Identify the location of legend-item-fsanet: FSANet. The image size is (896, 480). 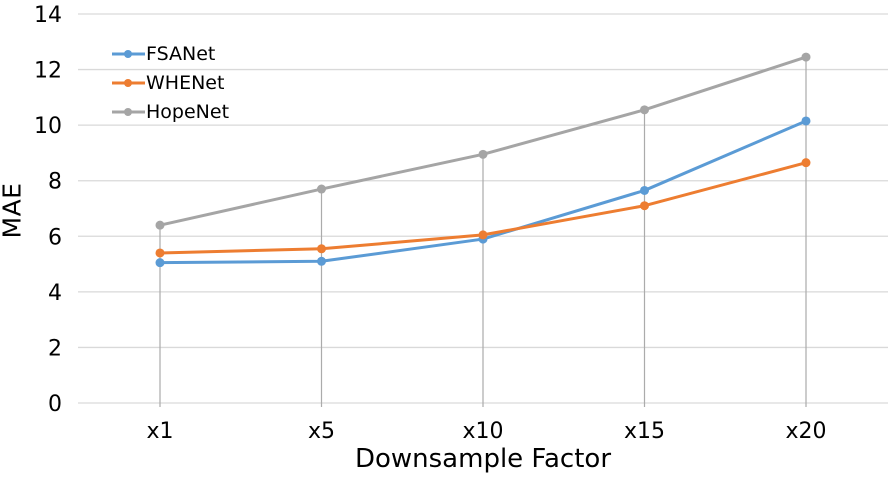
(170, 53).